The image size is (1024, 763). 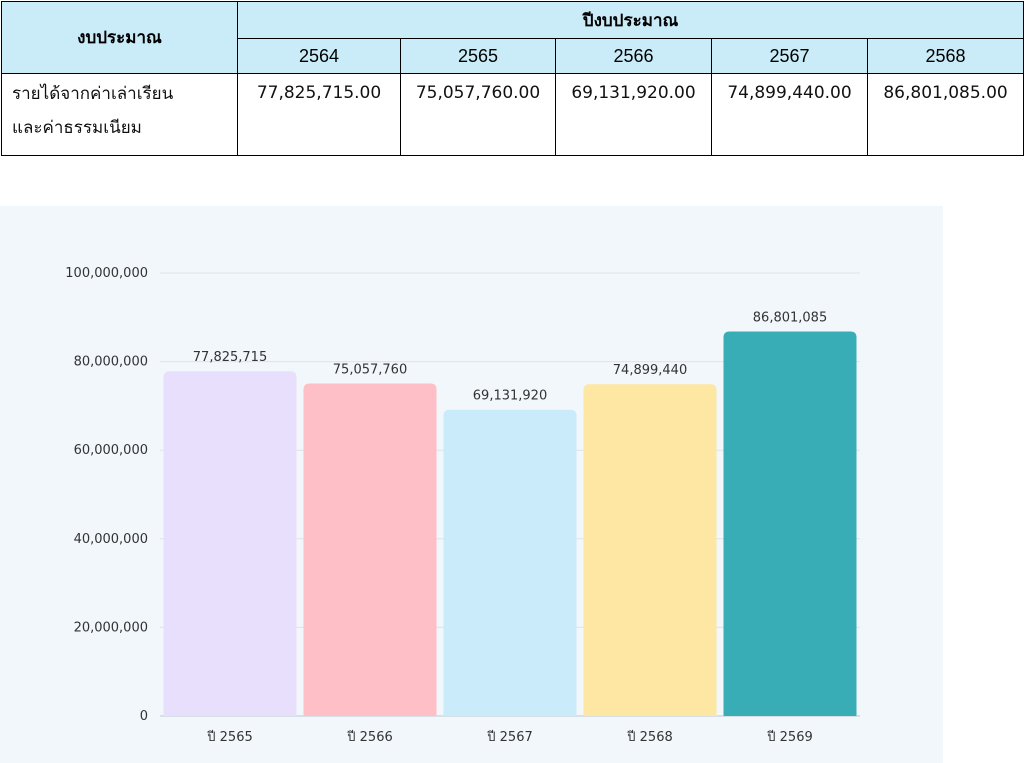 What do you see at coordinates (370, 369) in the screenshot?
I see `data-label: 75,057,760` at bounding box center [370, 369].